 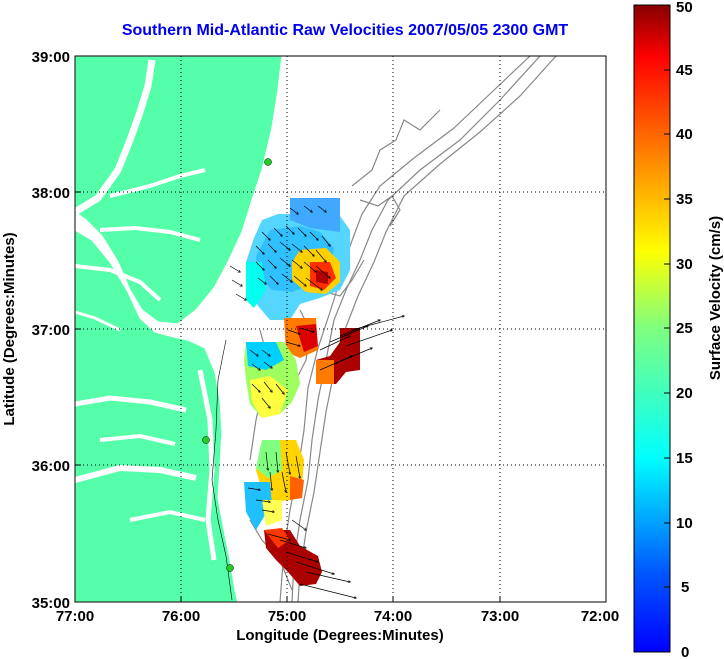 What do you see at coordinates (51, 57) in the screenshot?
I see `y-tick-label: 39:00` at bounding box center [51, 57].